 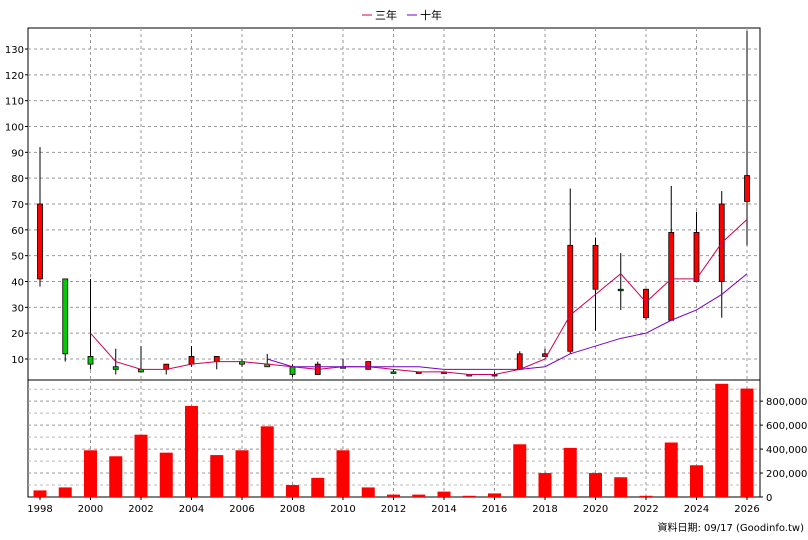 What do you see at coordinates (402, 15) in the screenshot?
I see `legend: 三年 十年` at bounding box center [402, 15].